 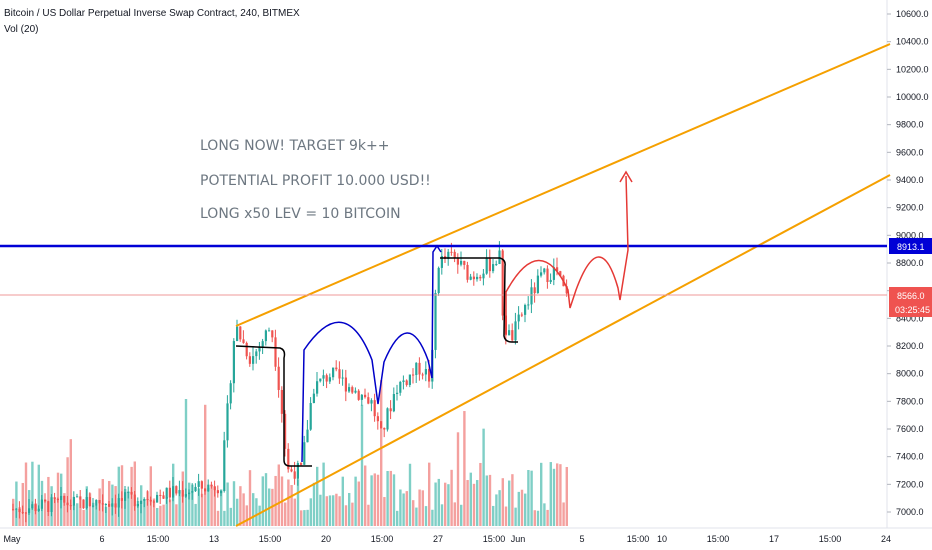 What do you see at coordinates (718, 539) in the screenshot?
I see `time-tick-label-13: 15:00` at bounding box center [718, 539].